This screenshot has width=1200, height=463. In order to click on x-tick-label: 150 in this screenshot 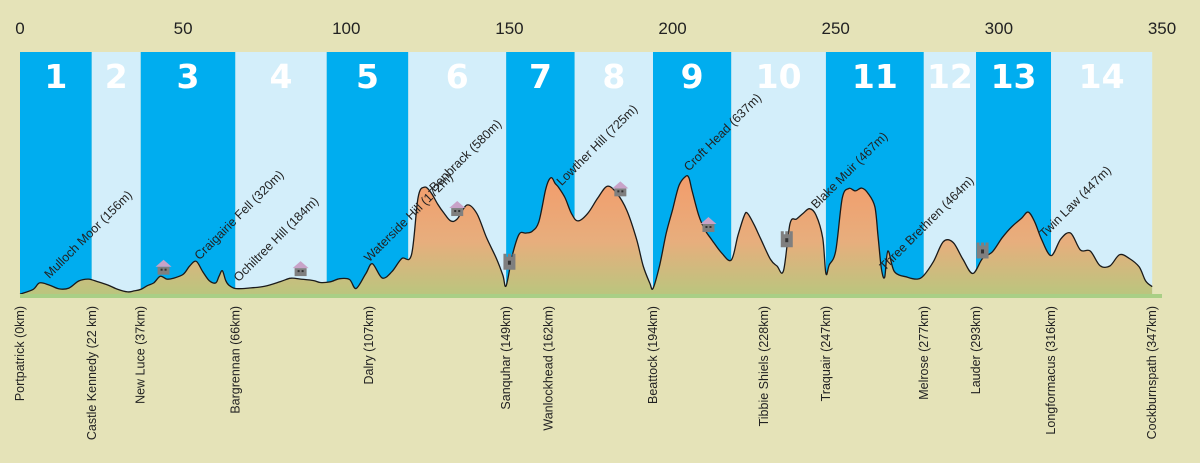, I will do `click(509, 28)`.